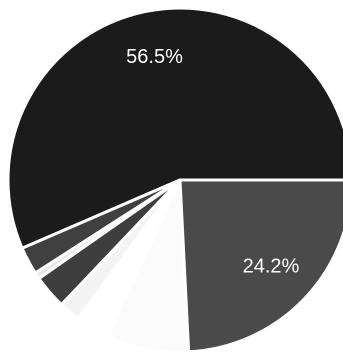 The image size is (343, 353). Describe the element at coordinates (154, 57) in the screenshot. I see `pie-slice-label-0: 56.5%` at that location.